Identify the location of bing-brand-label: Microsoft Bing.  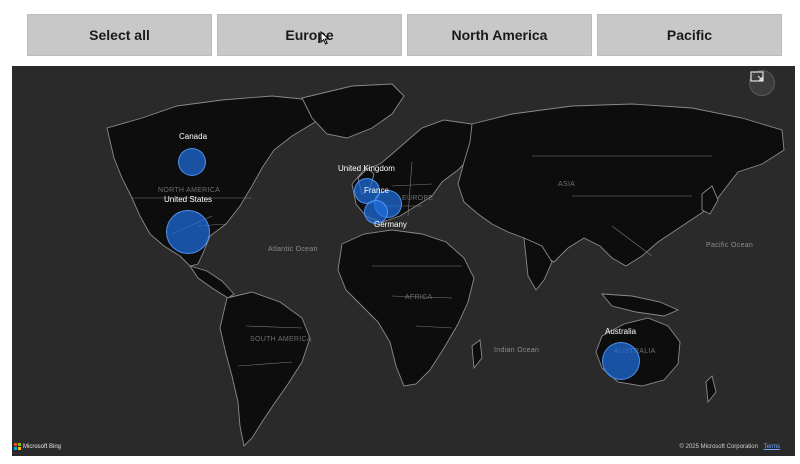
(42, 446).